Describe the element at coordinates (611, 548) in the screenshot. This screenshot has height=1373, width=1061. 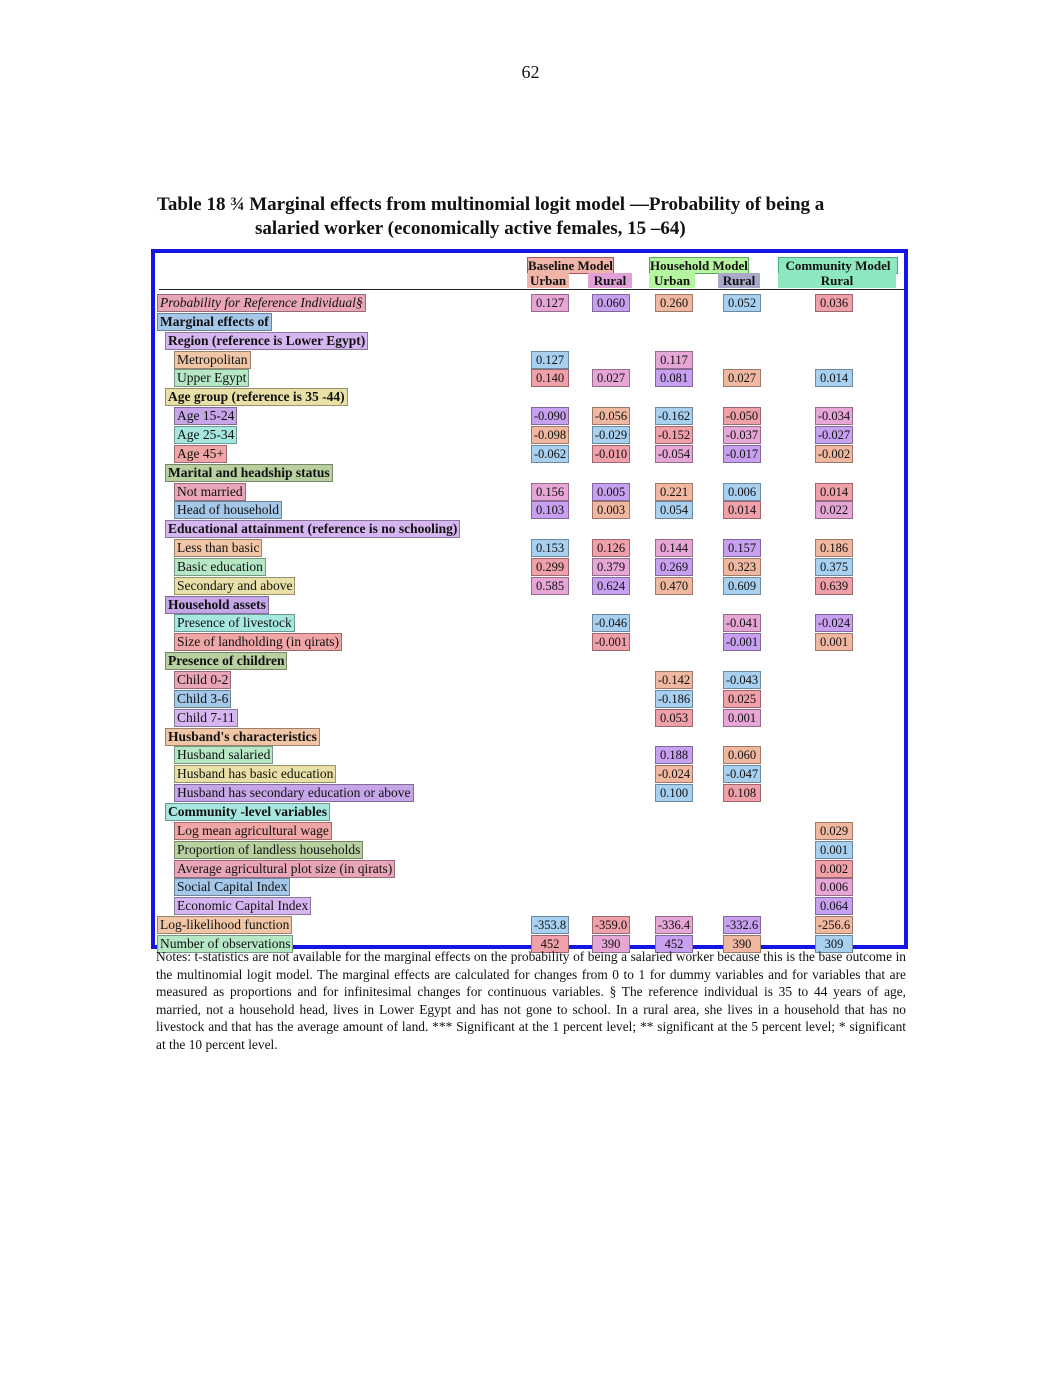
I see `table-cell: 0.126` at that location.